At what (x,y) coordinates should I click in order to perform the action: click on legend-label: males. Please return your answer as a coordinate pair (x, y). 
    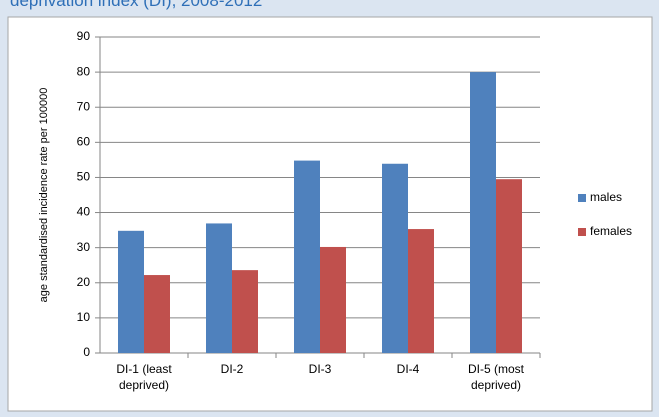
    Looking at the image, I should click on (606, 197).